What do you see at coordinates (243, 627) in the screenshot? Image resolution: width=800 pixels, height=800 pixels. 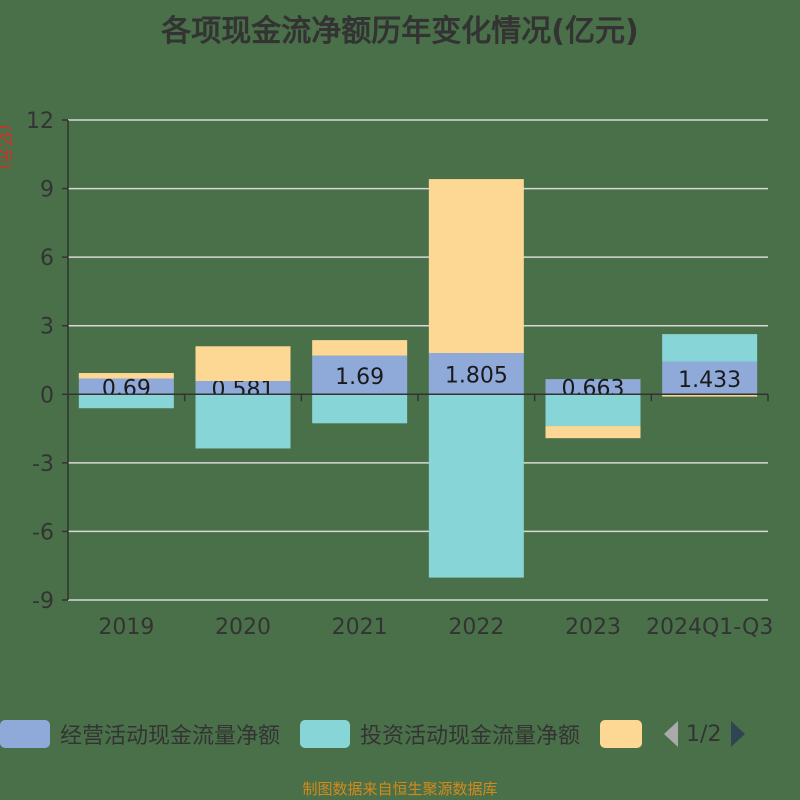 I see `x-tick-label: 2020` at bounding box center [243, 627].